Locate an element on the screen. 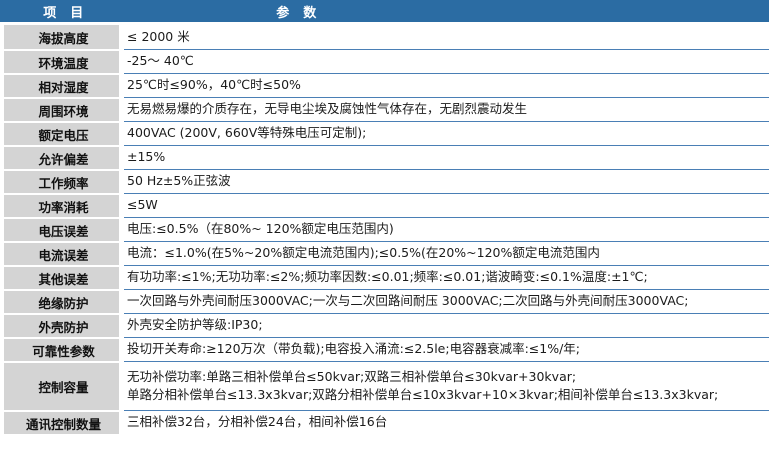 This screenshot has width=769, height=467. row-value-line: -25～ 40℃ is located at coordinates (160, 61).